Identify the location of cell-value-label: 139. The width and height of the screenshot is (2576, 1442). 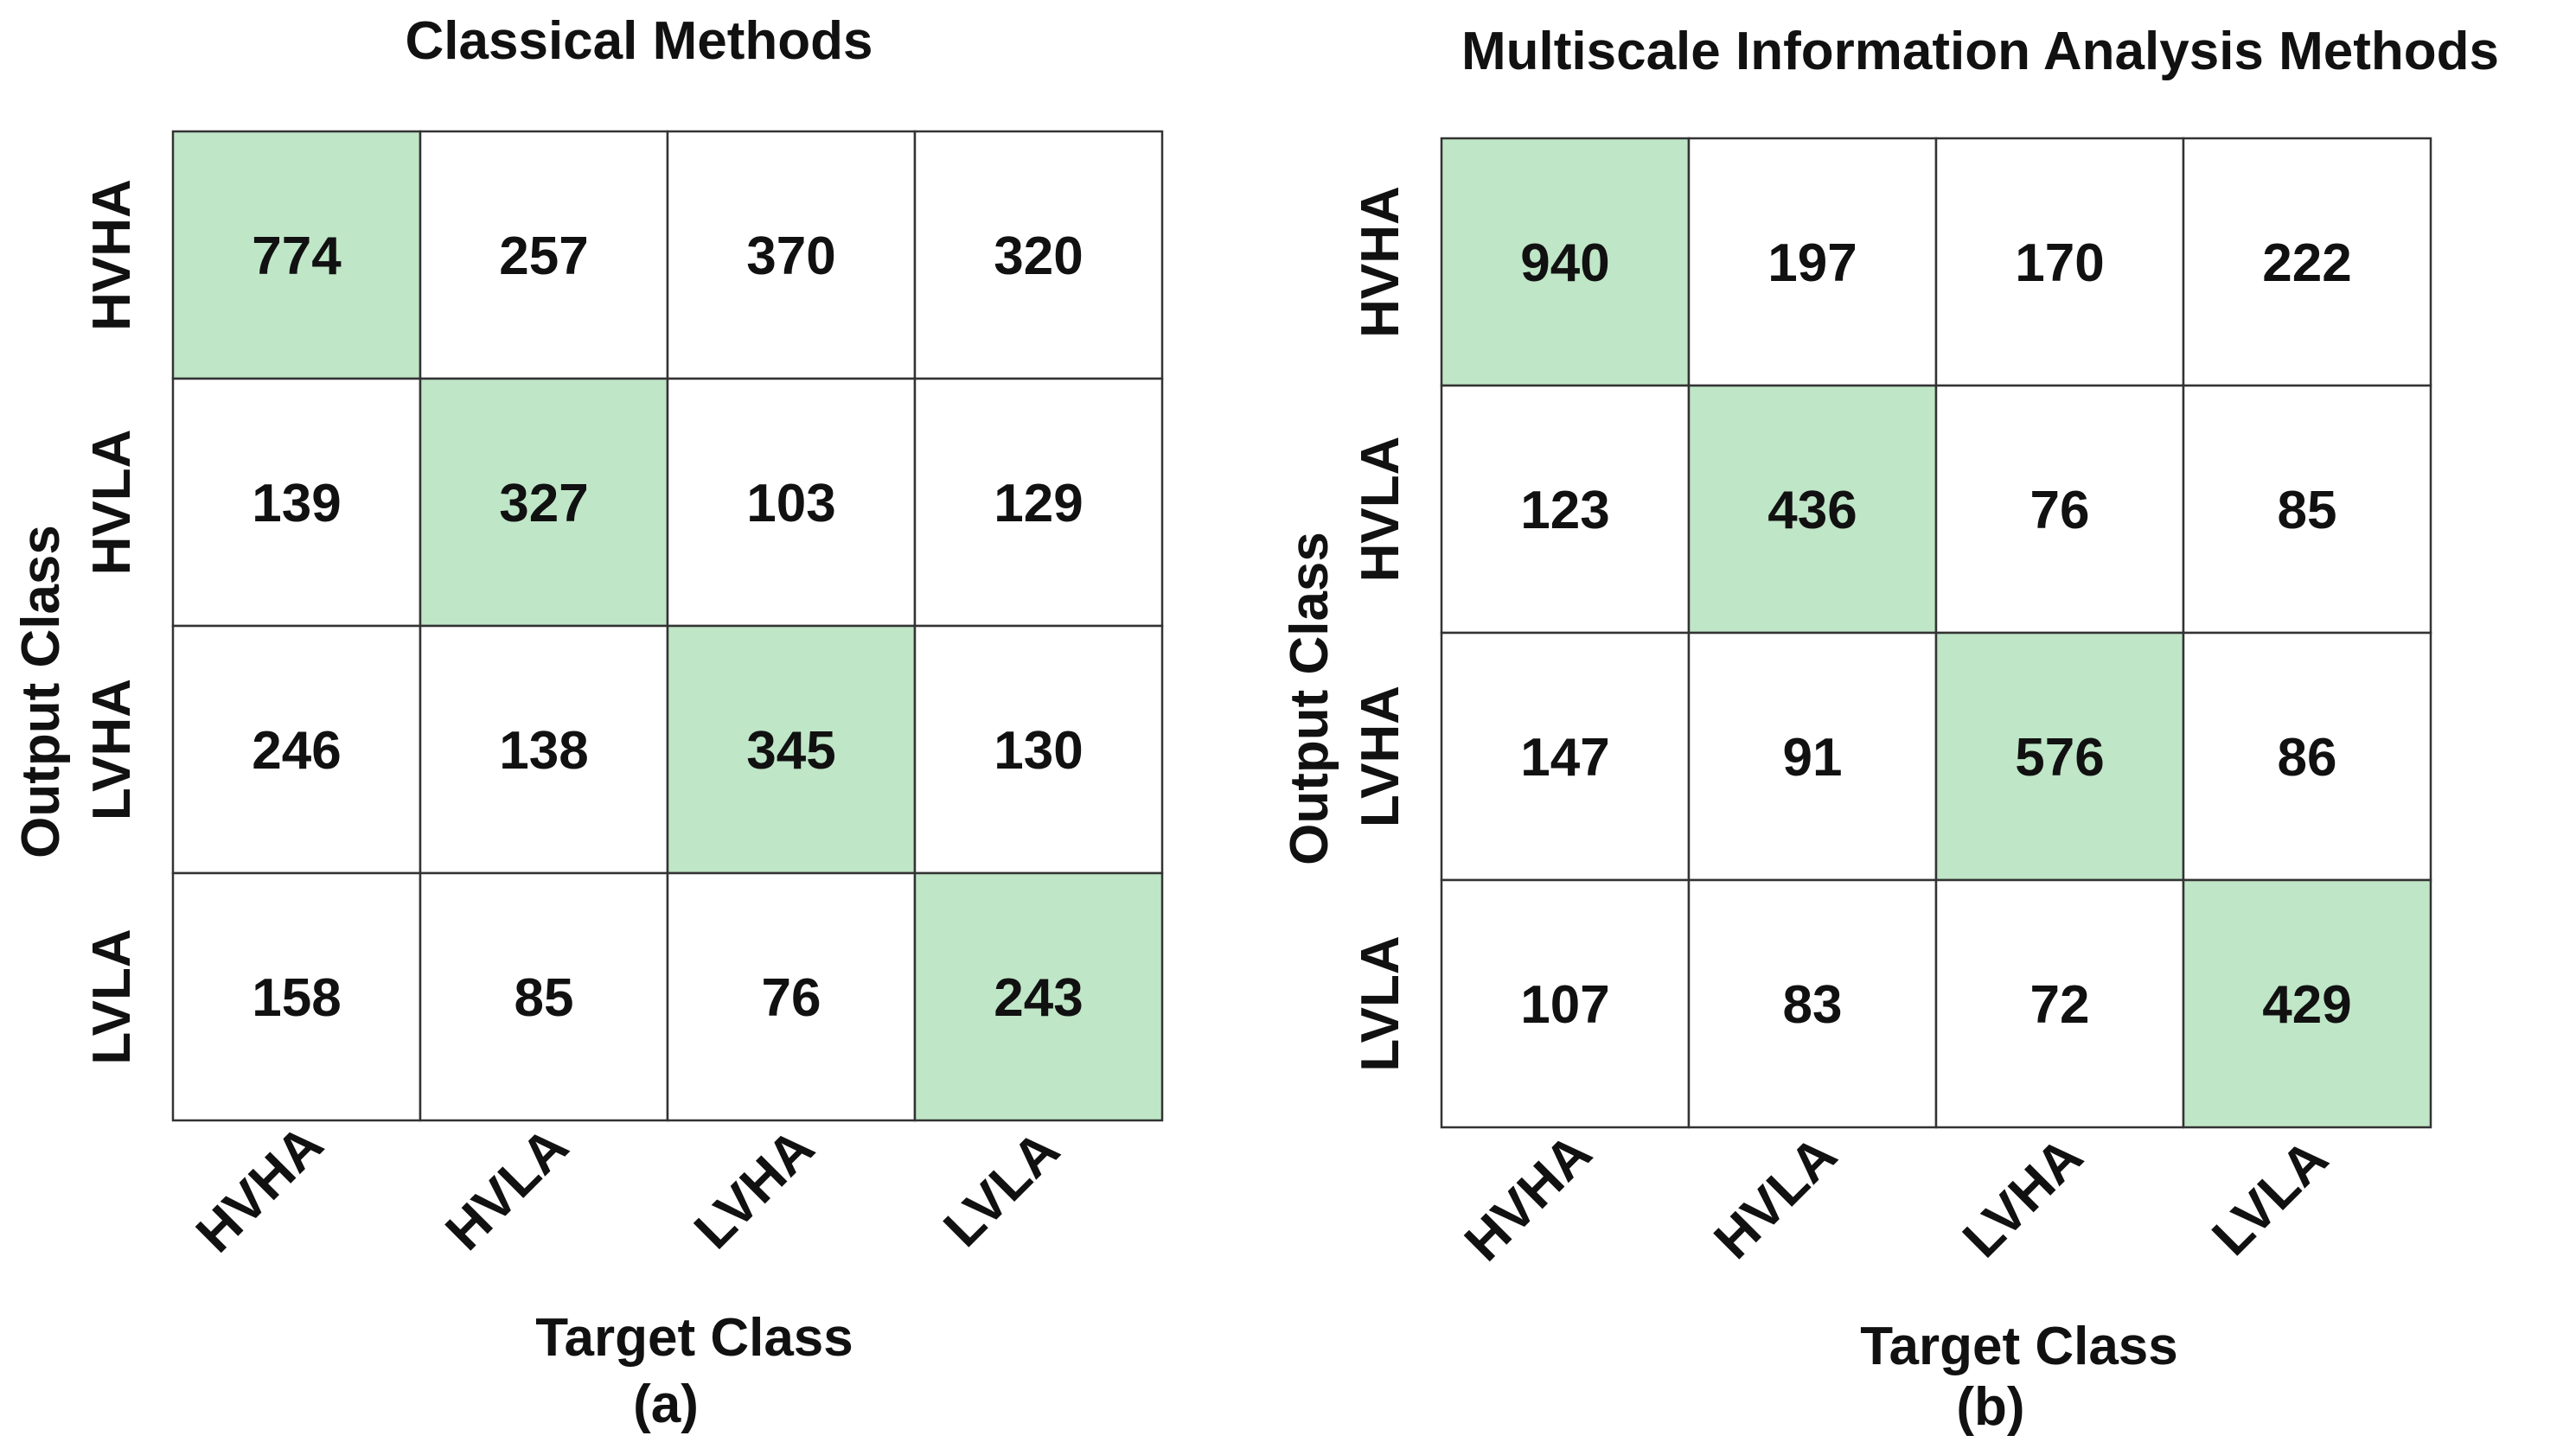
(296, 503).